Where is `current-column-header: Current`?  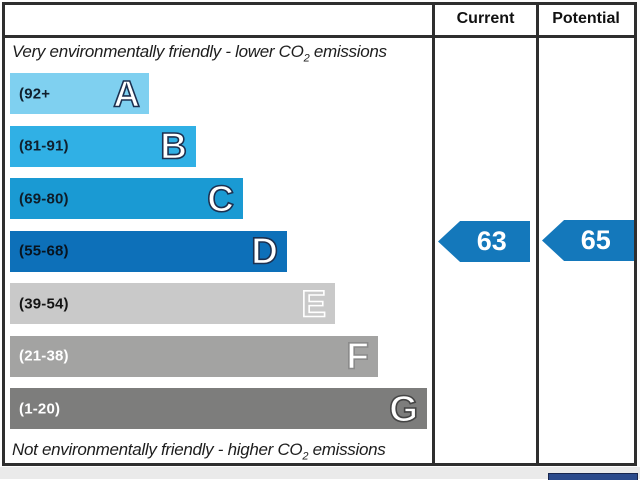 current-column-header: Current is located at coordinates (485, 18).